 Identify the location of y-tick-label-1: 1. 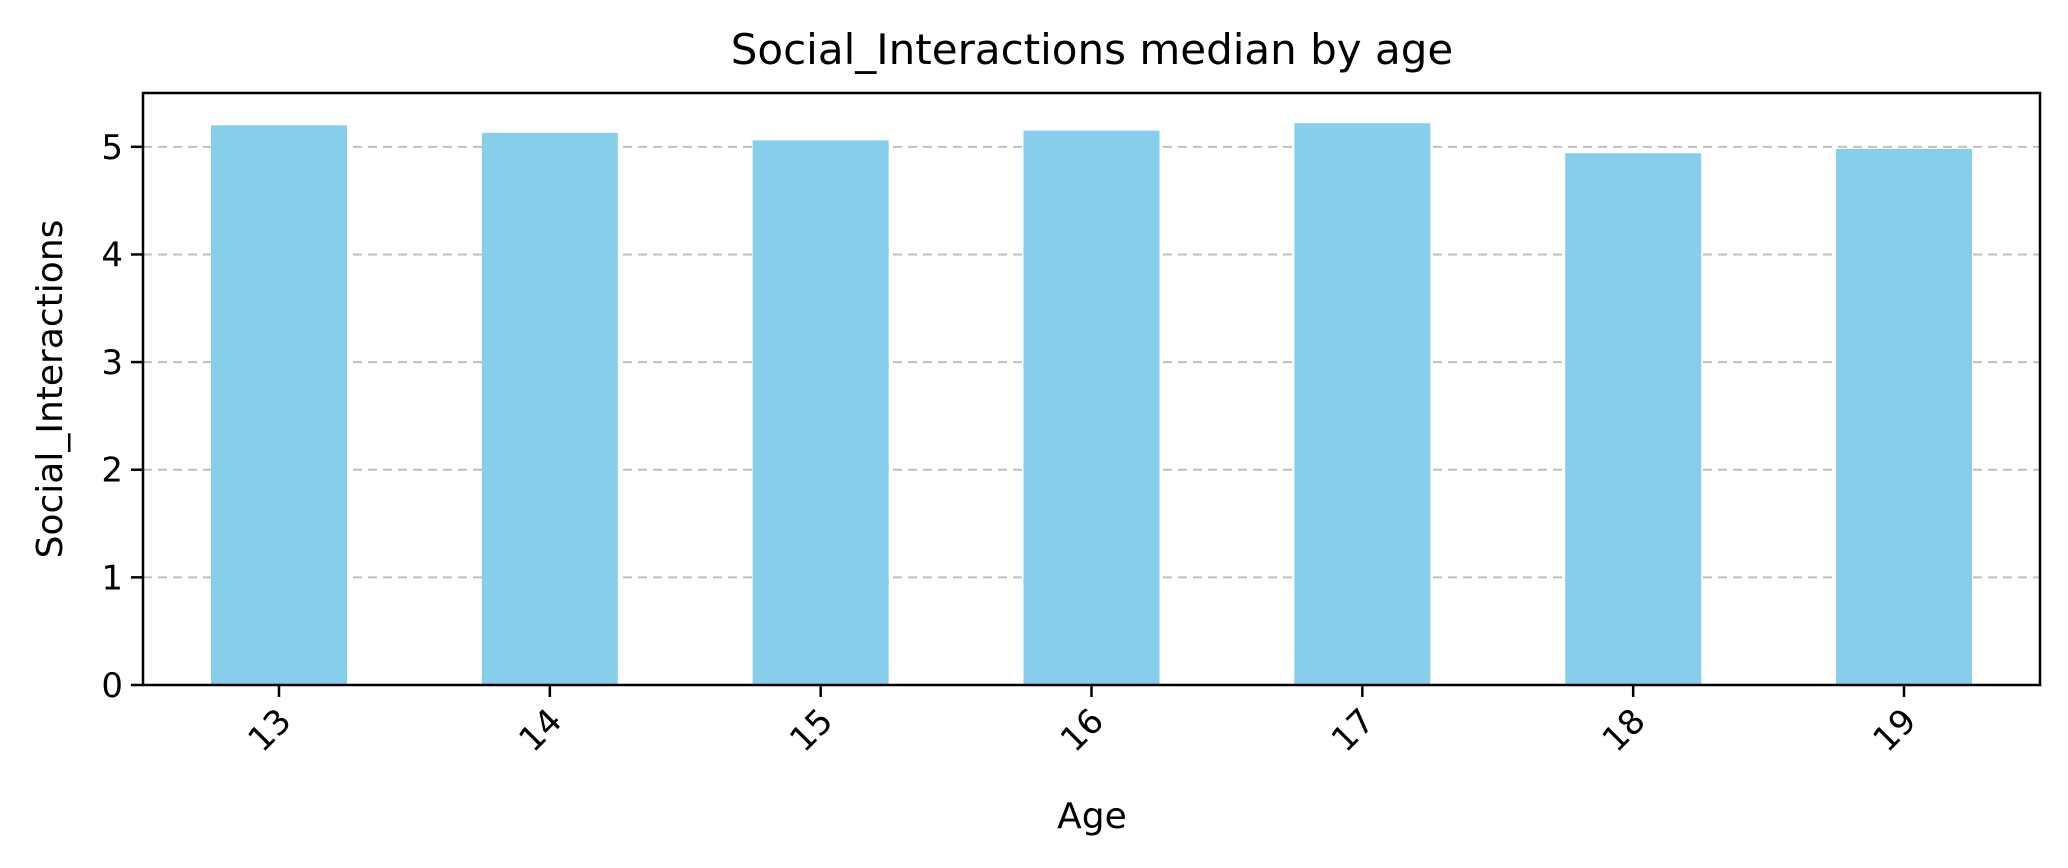
(112, 578).